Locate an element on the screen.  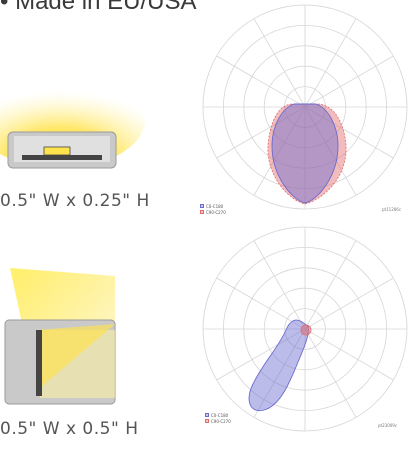
diffuser is located at coordinates (57, 151).